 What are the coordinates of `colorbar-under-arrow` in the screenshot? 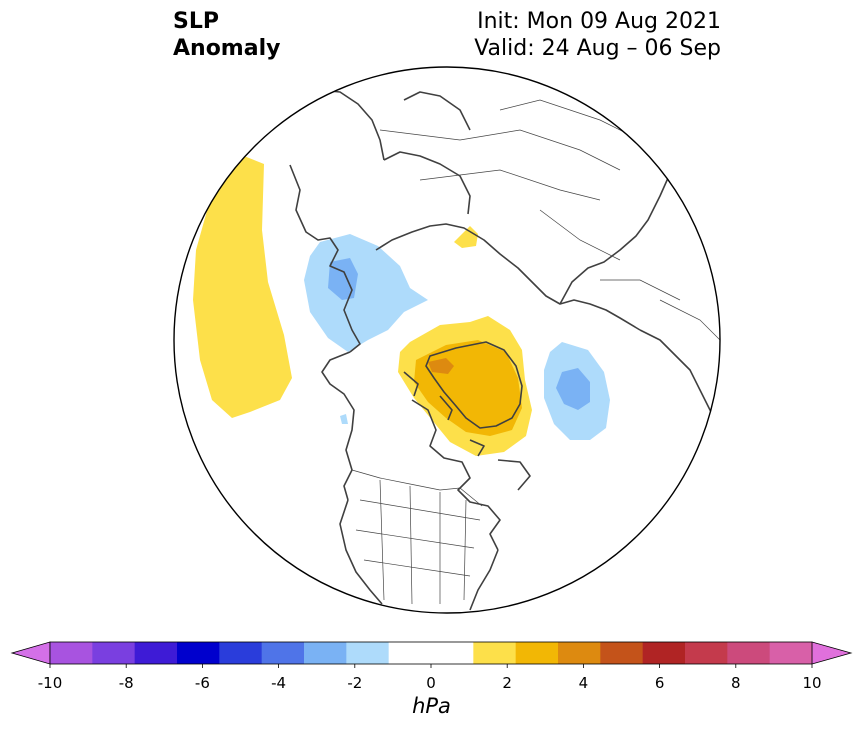 It's located at (30, 653).